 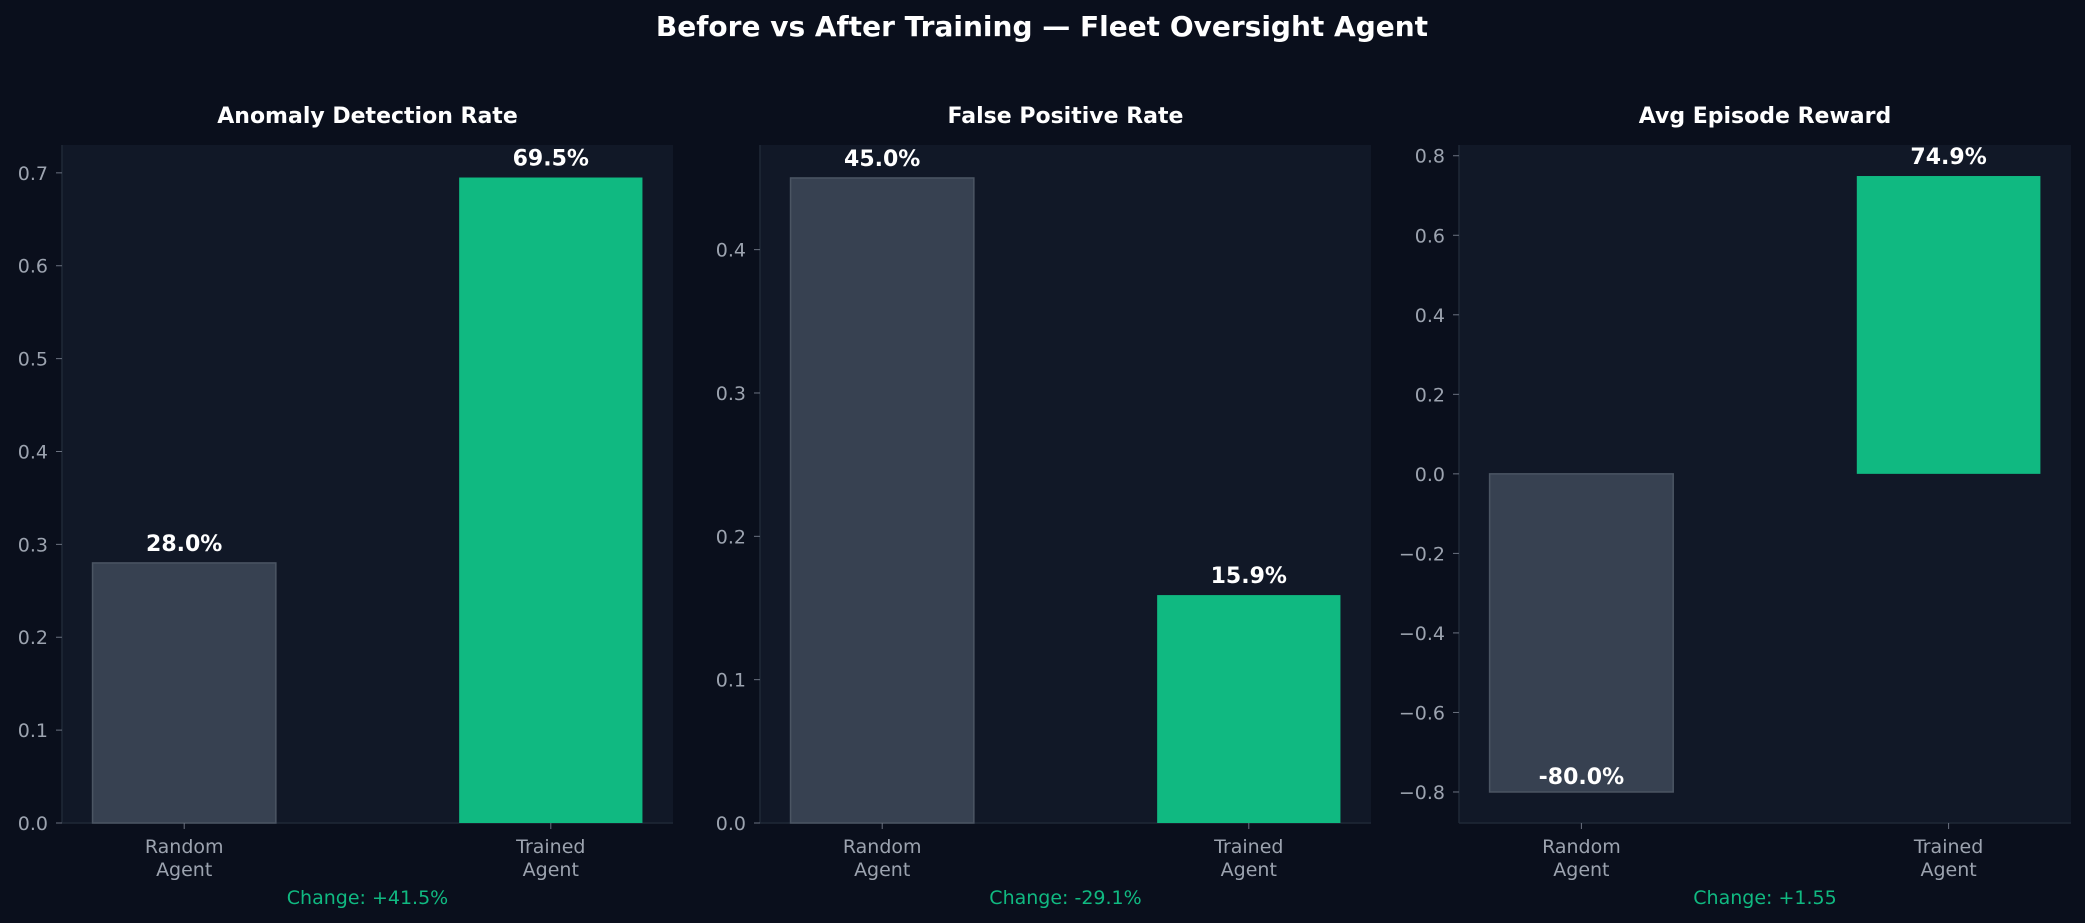 What do you see at coordinates (1249, 576) in the screenshot?
I see `bar-value-label: 15.9%` at bounding box center [1249, 576].